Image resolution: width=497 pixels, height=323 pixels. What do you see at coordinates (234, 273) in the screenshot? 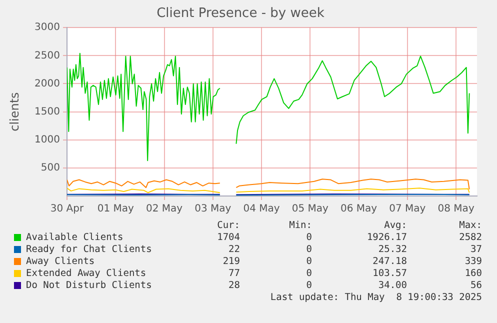
I see `text: 77` at bounding box center [234, 273].